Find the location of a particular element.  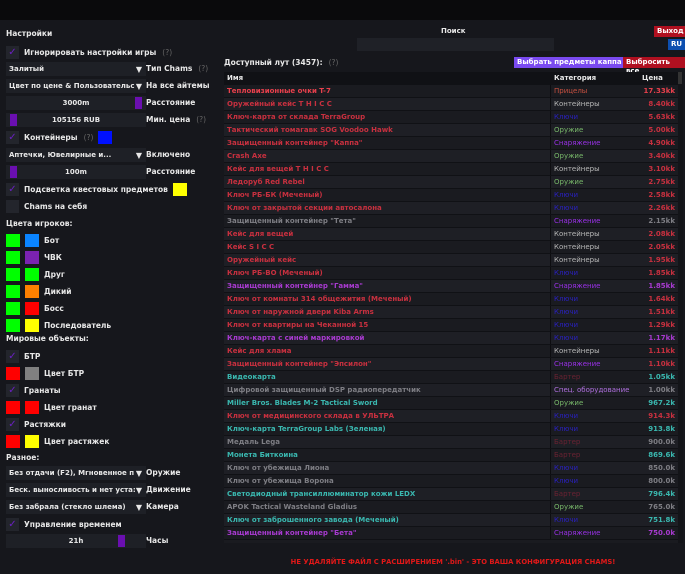

containers-color-swatch is located at coordinates (105, 137).